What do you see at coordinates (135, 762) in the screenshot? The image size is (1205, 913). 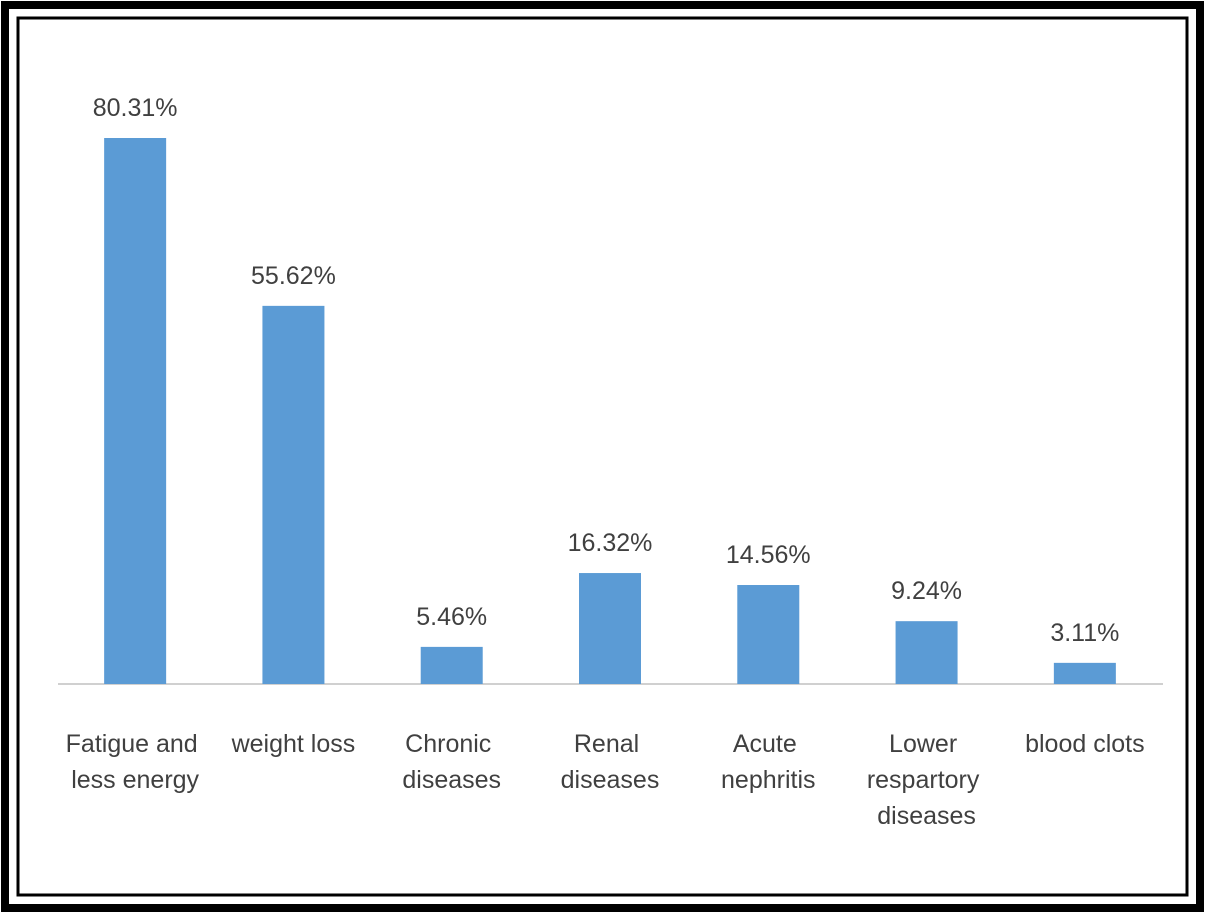 I see `x-tick-label: Fatigue and less energy` at bounding box center [135, 762].